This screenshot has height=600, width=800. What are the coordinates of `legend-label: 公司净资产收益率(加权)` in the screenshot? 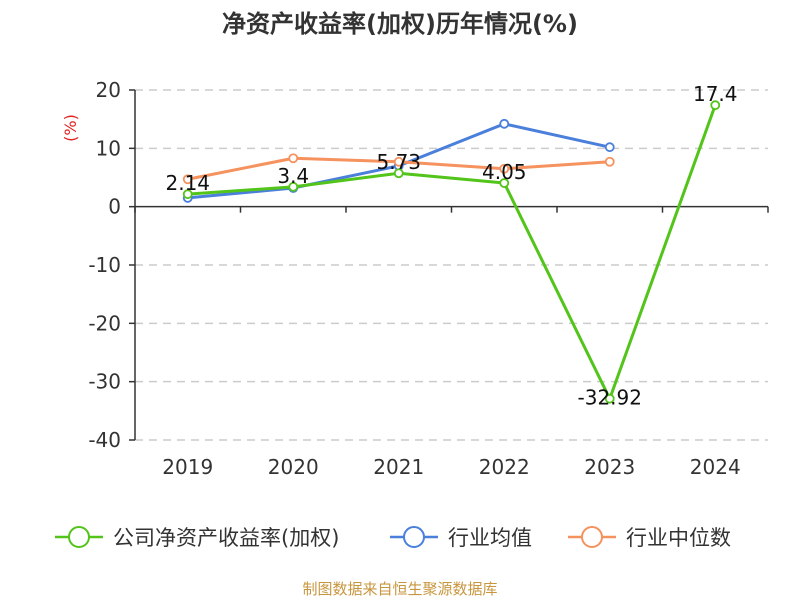 It's located at (226, 538).